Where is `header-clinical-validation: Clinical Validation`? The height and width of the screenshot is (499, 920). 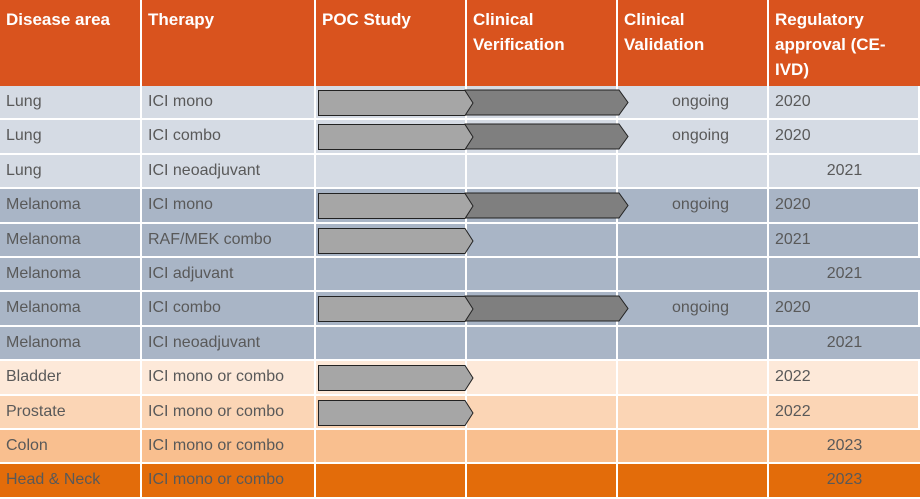 header-clinical-validation: Clinical Validation is located at coordinates (692, 44).